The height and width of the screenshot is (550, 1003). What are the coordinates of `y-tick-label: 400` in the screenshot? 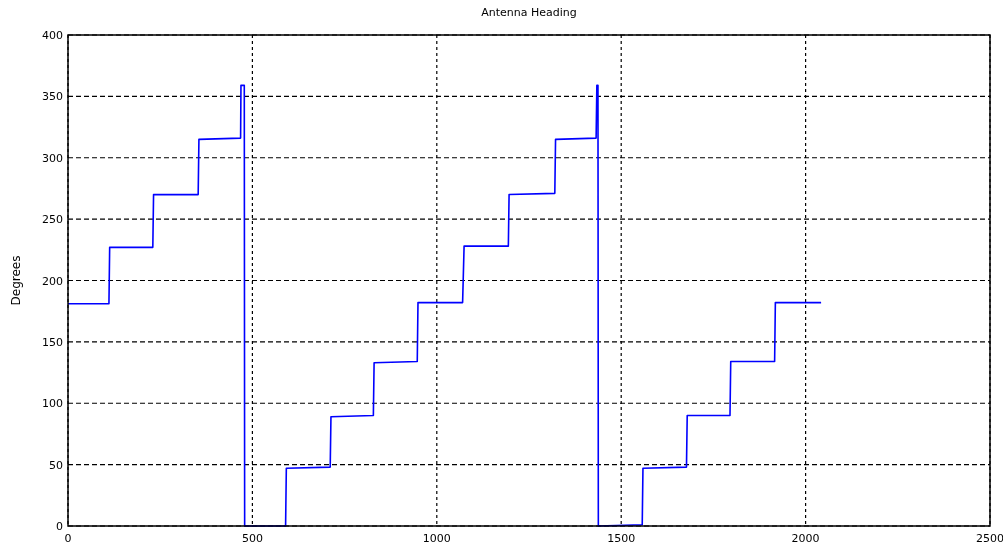 It's located at (52, 35).